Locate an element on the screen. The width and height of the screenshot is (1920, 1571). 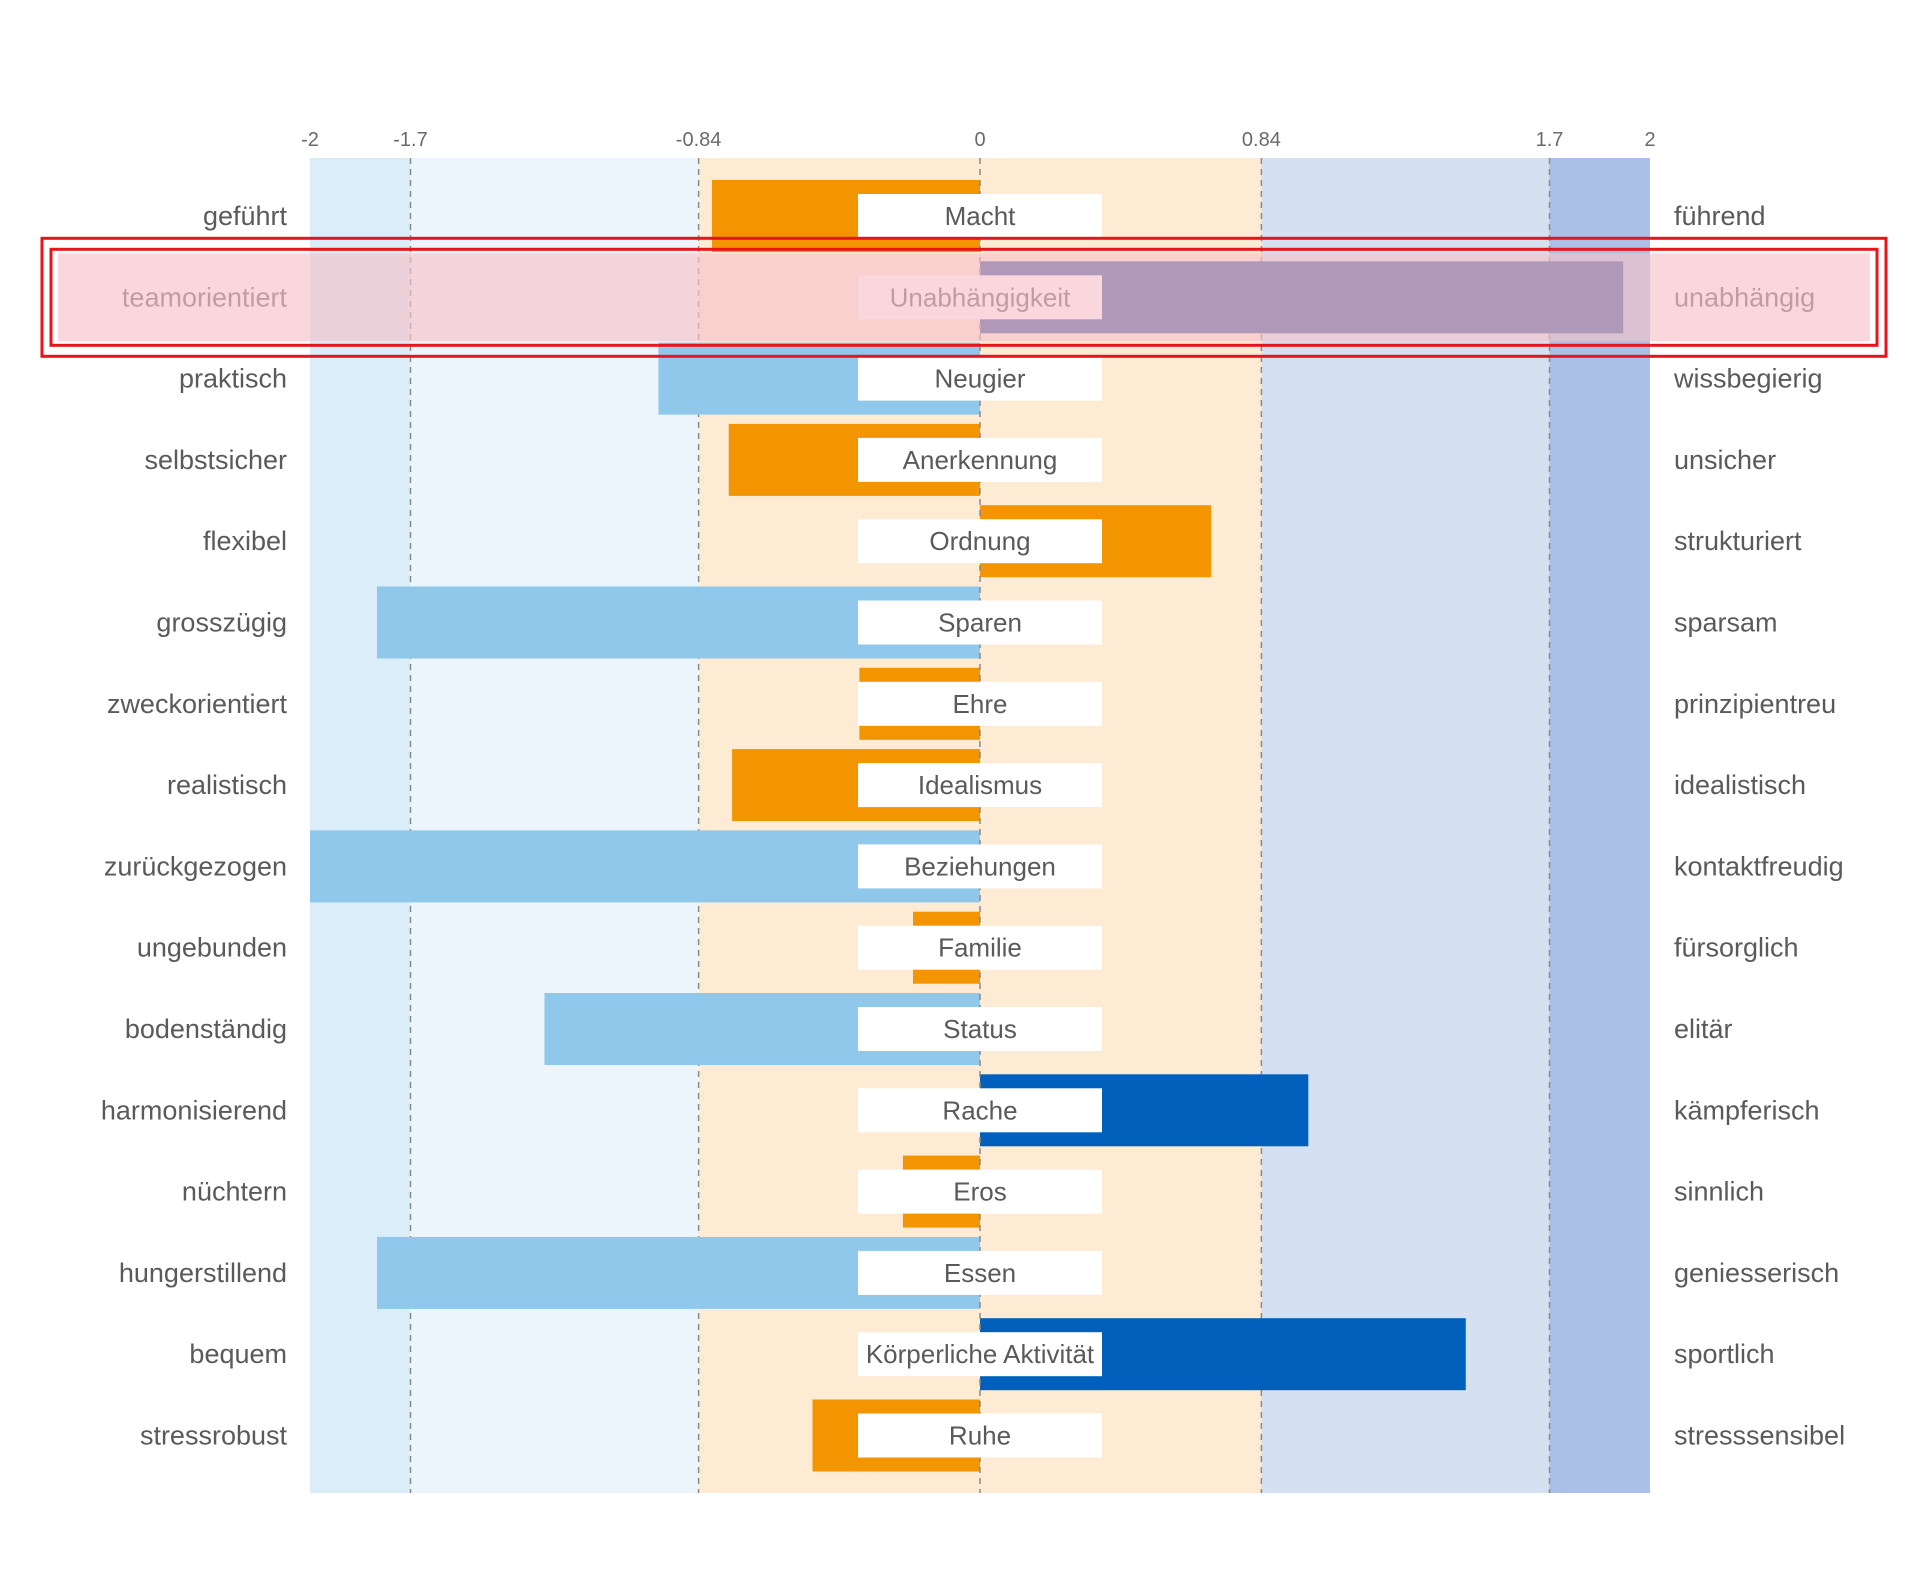
right-label-12: kämpferisch is located at coordinates (1747, 1110).